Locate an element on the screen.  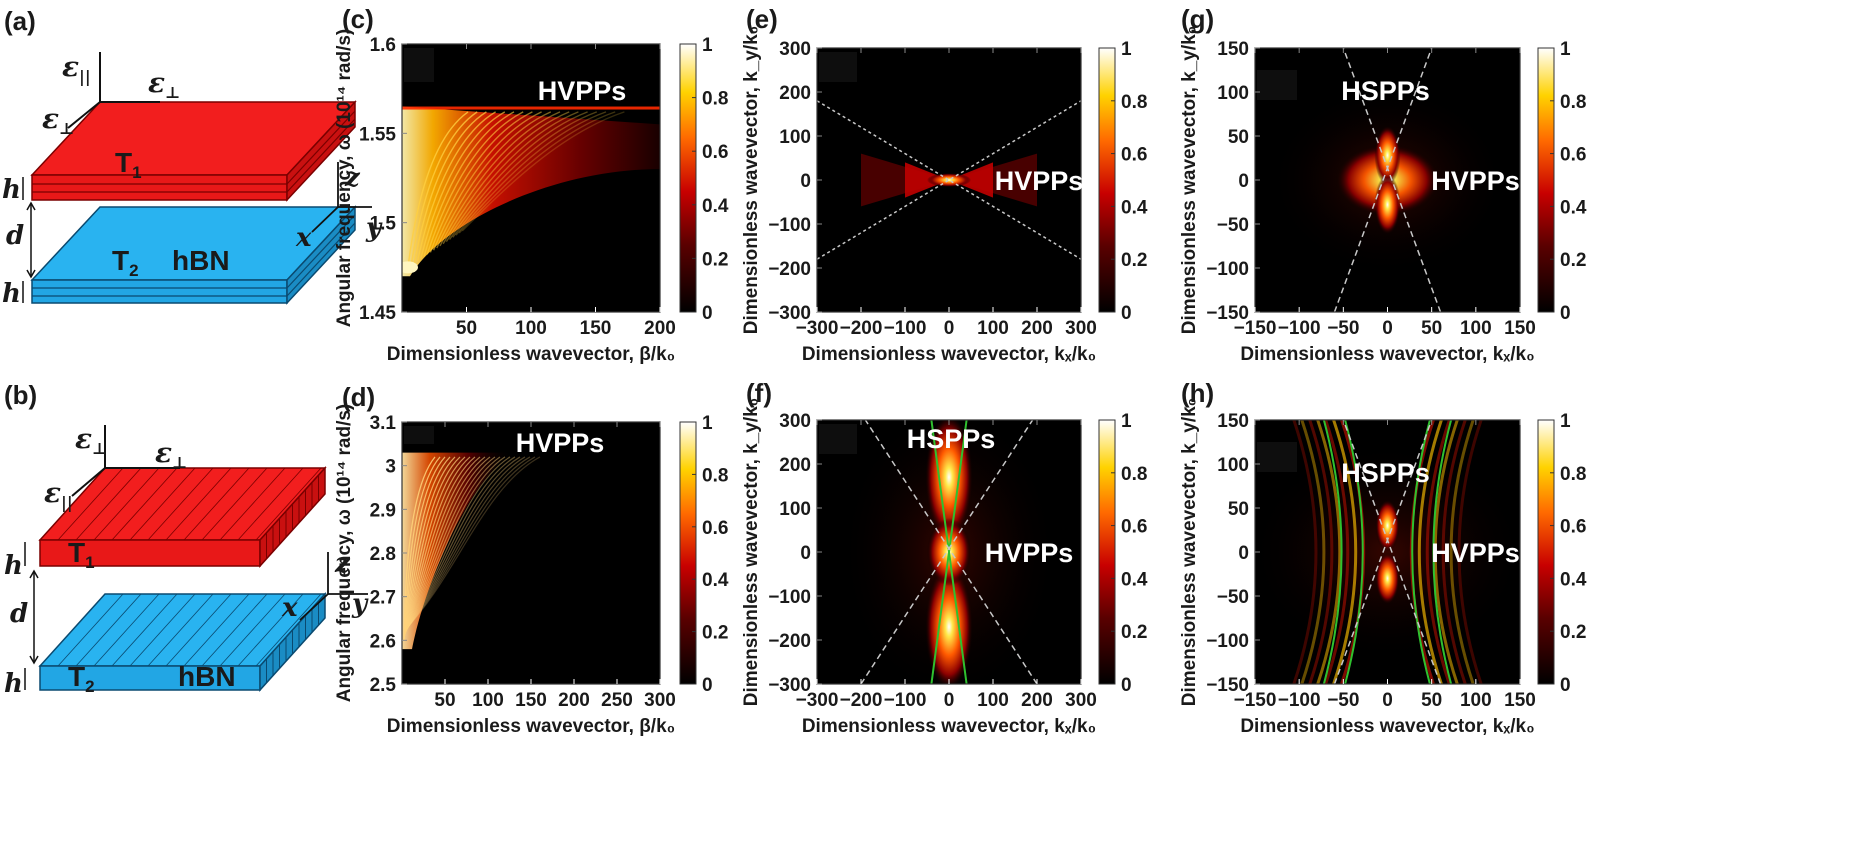
panel-a-label: (a) is located at coordinates (20, 21).